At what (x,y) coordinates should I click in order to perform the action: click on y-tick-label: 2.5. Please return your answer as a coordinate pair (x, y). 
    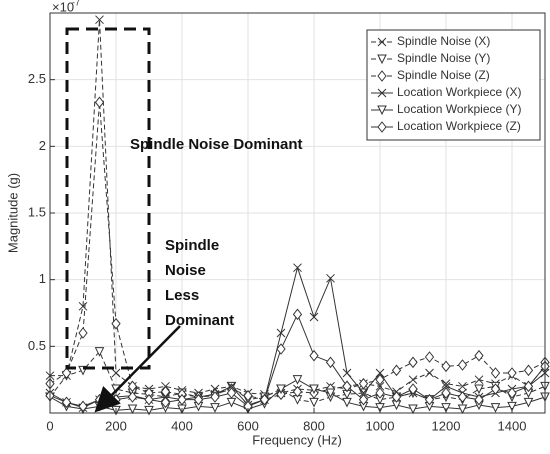
    Looking at the image, I should click on (37, 78).